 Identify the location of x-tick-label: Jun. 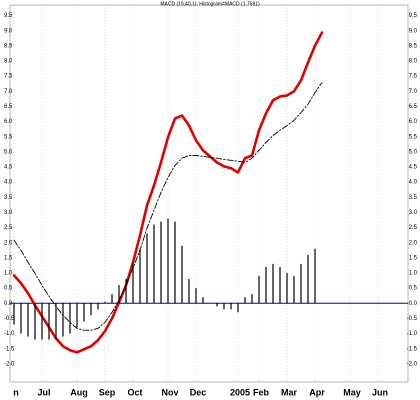
(380, 392).